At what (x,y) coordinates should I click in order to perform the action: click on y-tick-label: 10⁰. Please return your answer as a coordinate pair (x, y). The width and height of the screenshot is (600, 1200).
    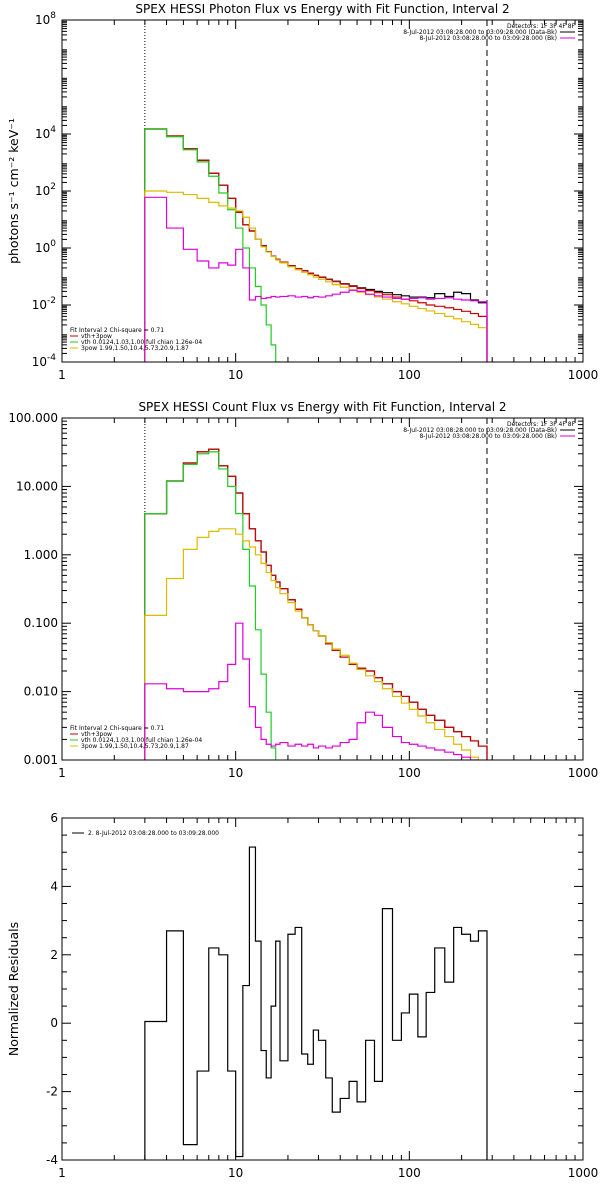
    Looking at the image, I should click on (45, 247).